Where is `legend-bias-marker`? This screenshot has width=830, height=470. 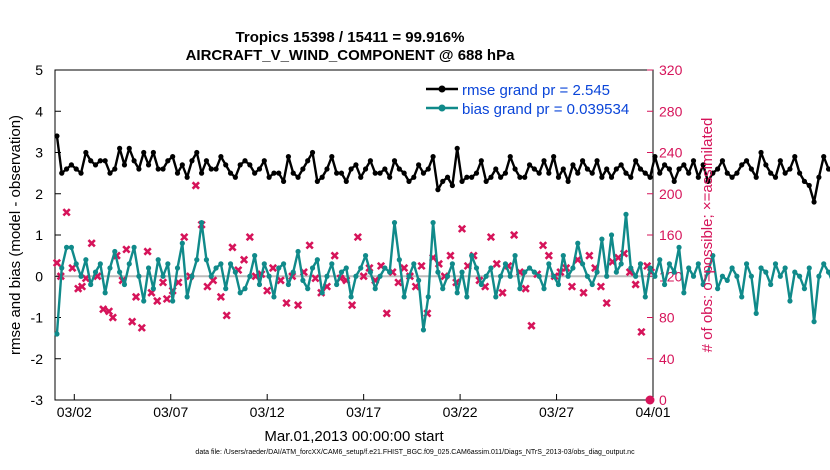
legend-bias-marker is located at coordinates (442, 108).